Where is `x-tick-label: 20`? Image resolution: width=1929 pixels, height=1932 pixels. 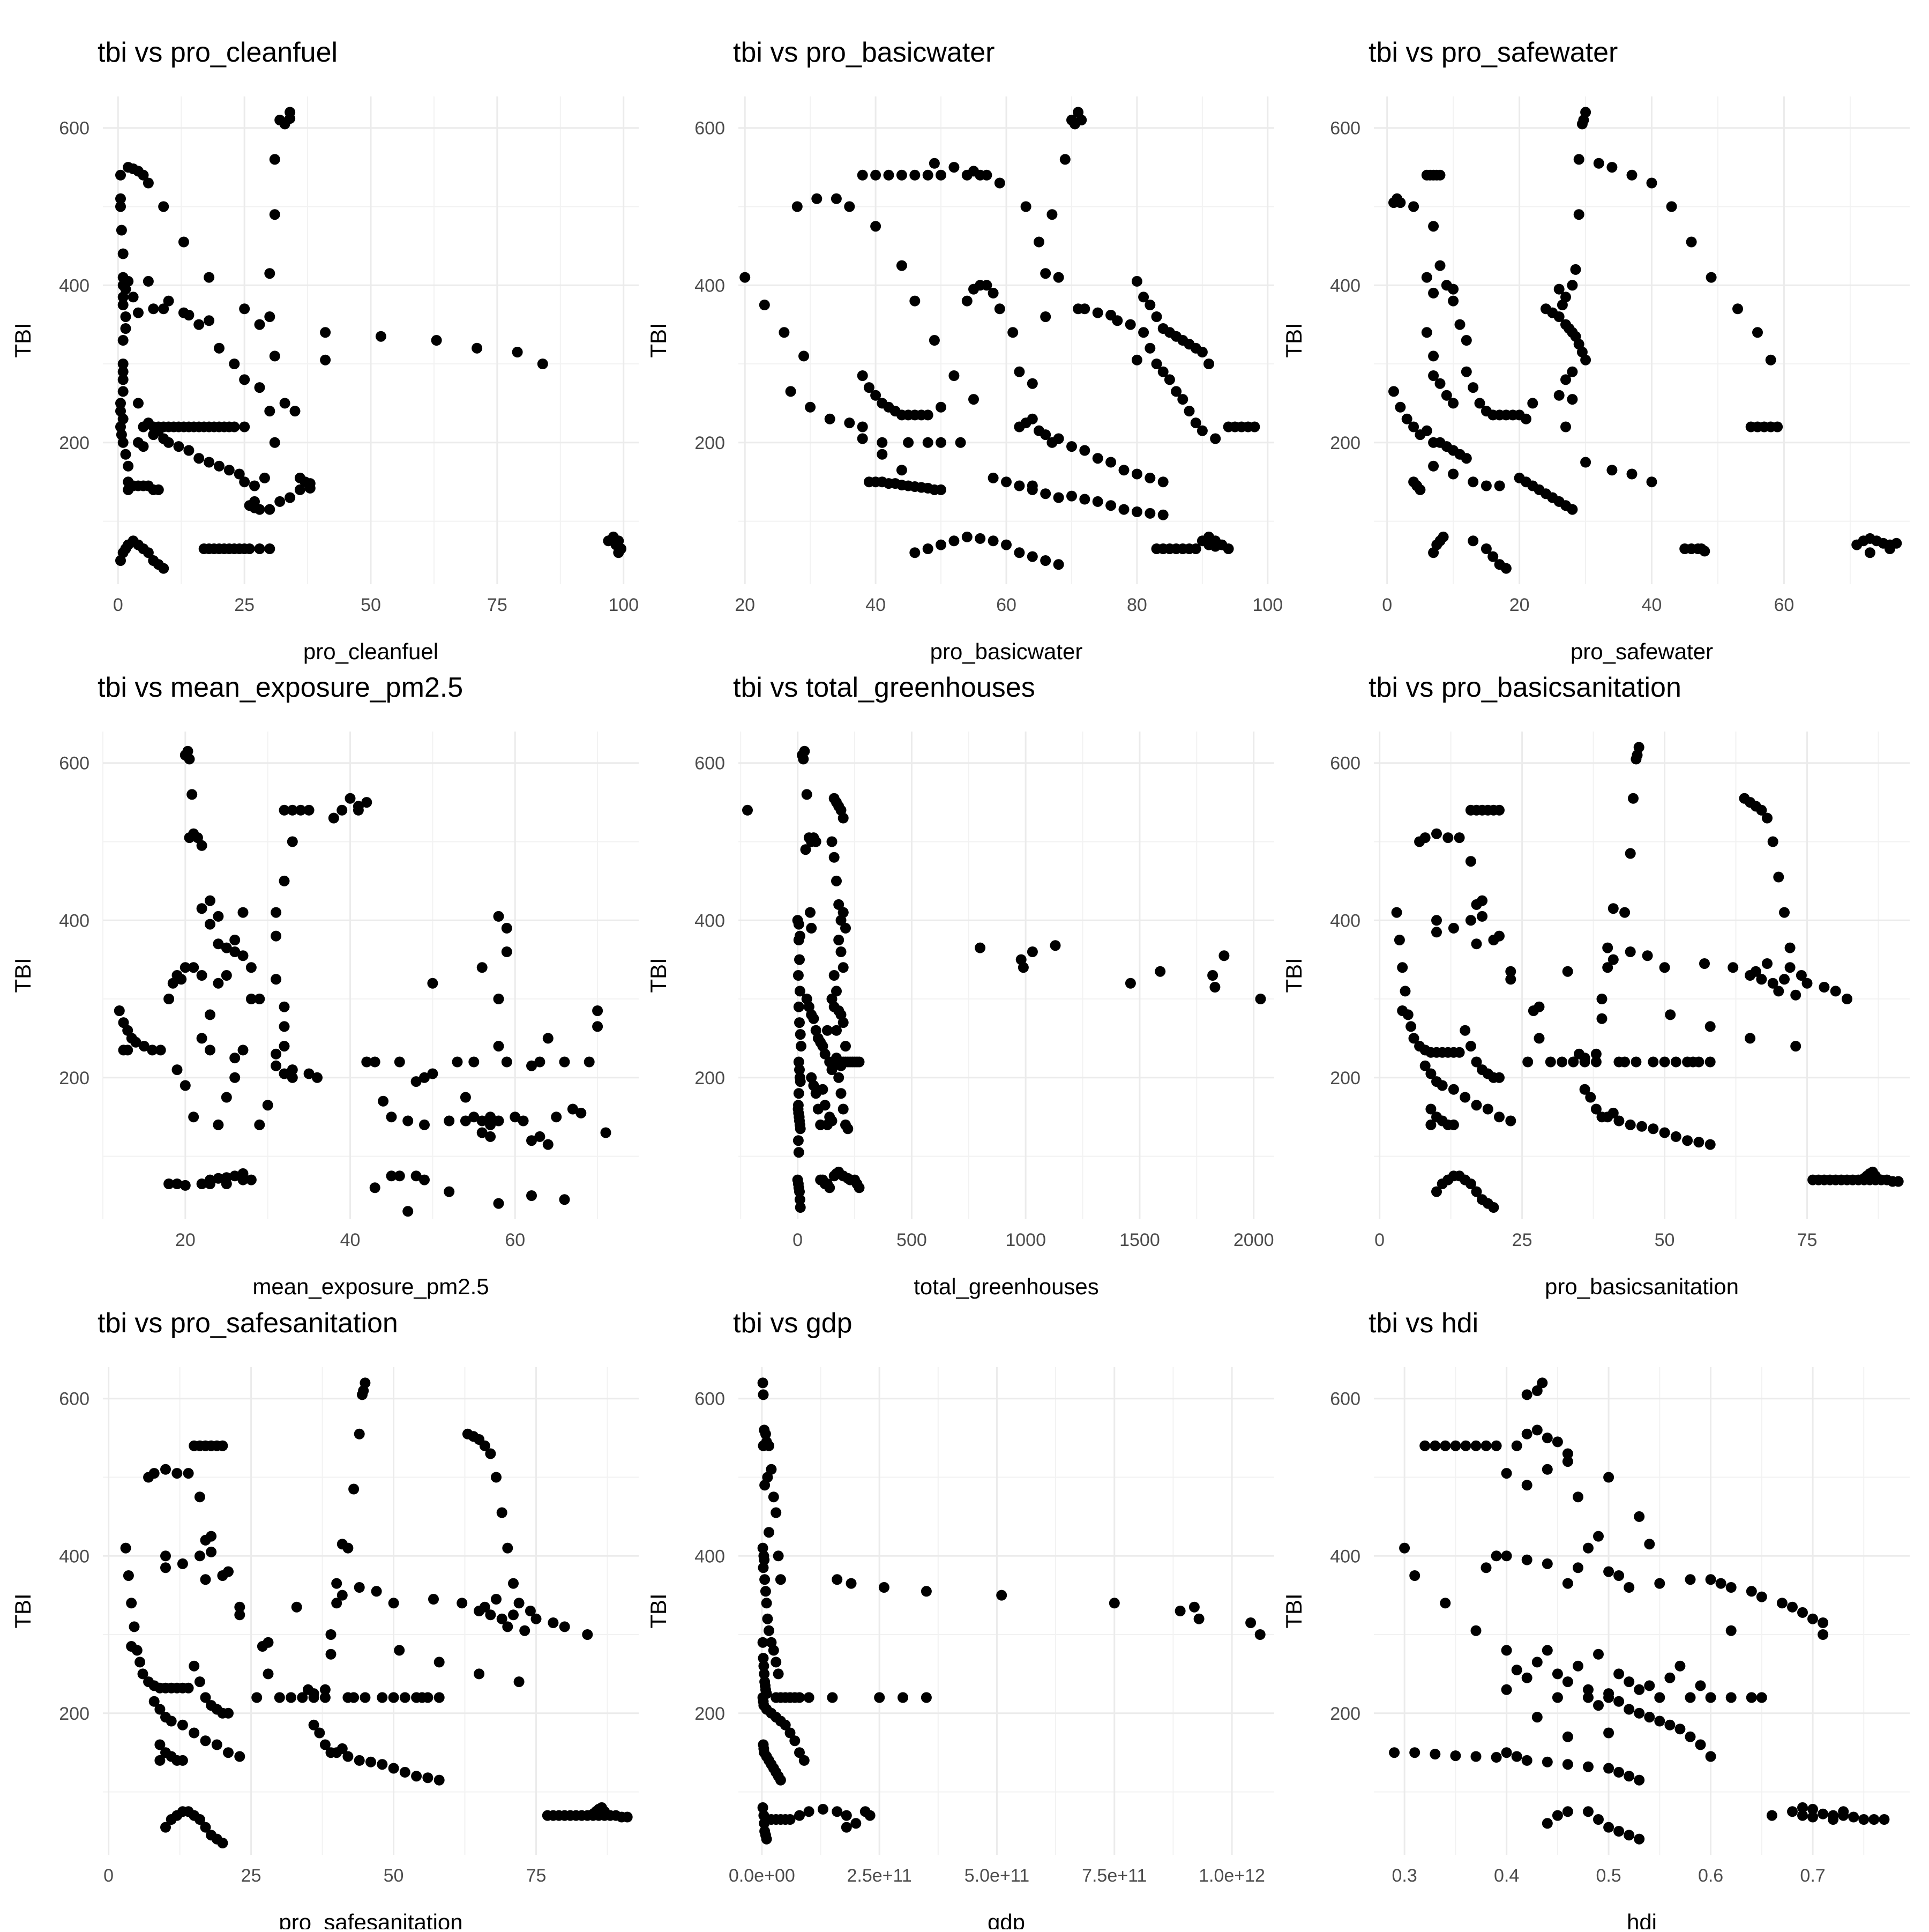
x-tick-label: 20 is located at coordinates (186, 1240).